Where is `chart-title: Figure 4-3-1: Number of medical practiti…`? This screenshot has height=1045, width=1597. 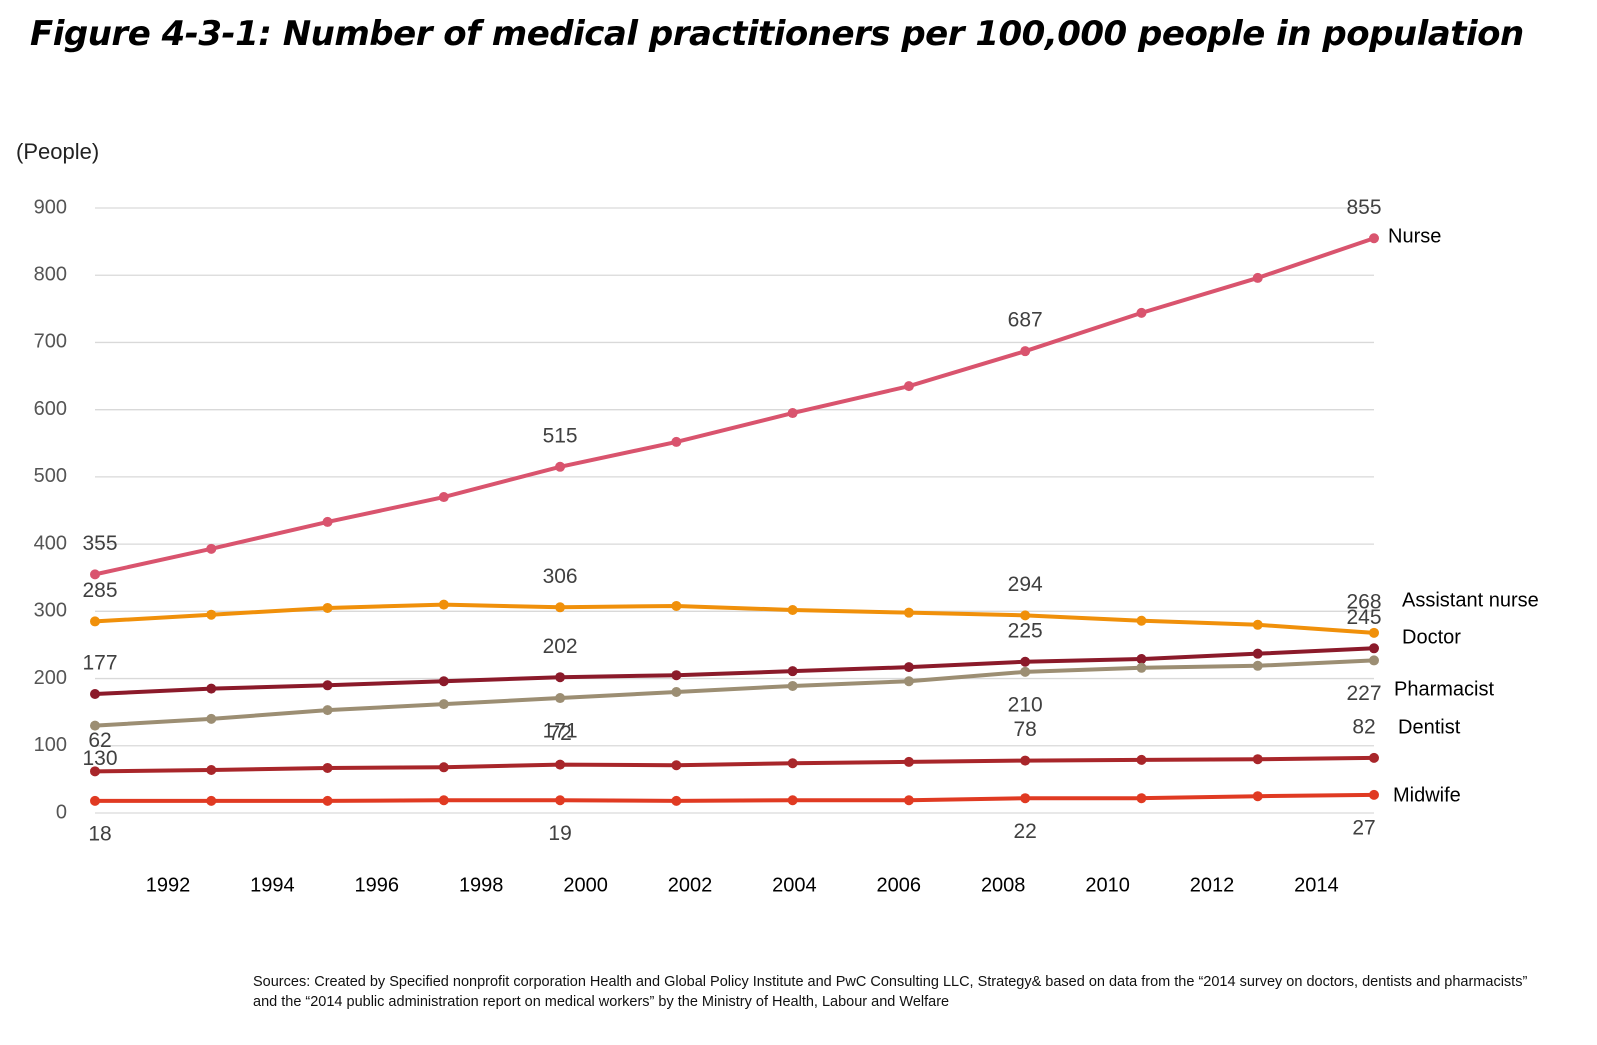
chart-title: Figure 4-3-1: Number of medical practiti… is located at coordinates (777, 34).